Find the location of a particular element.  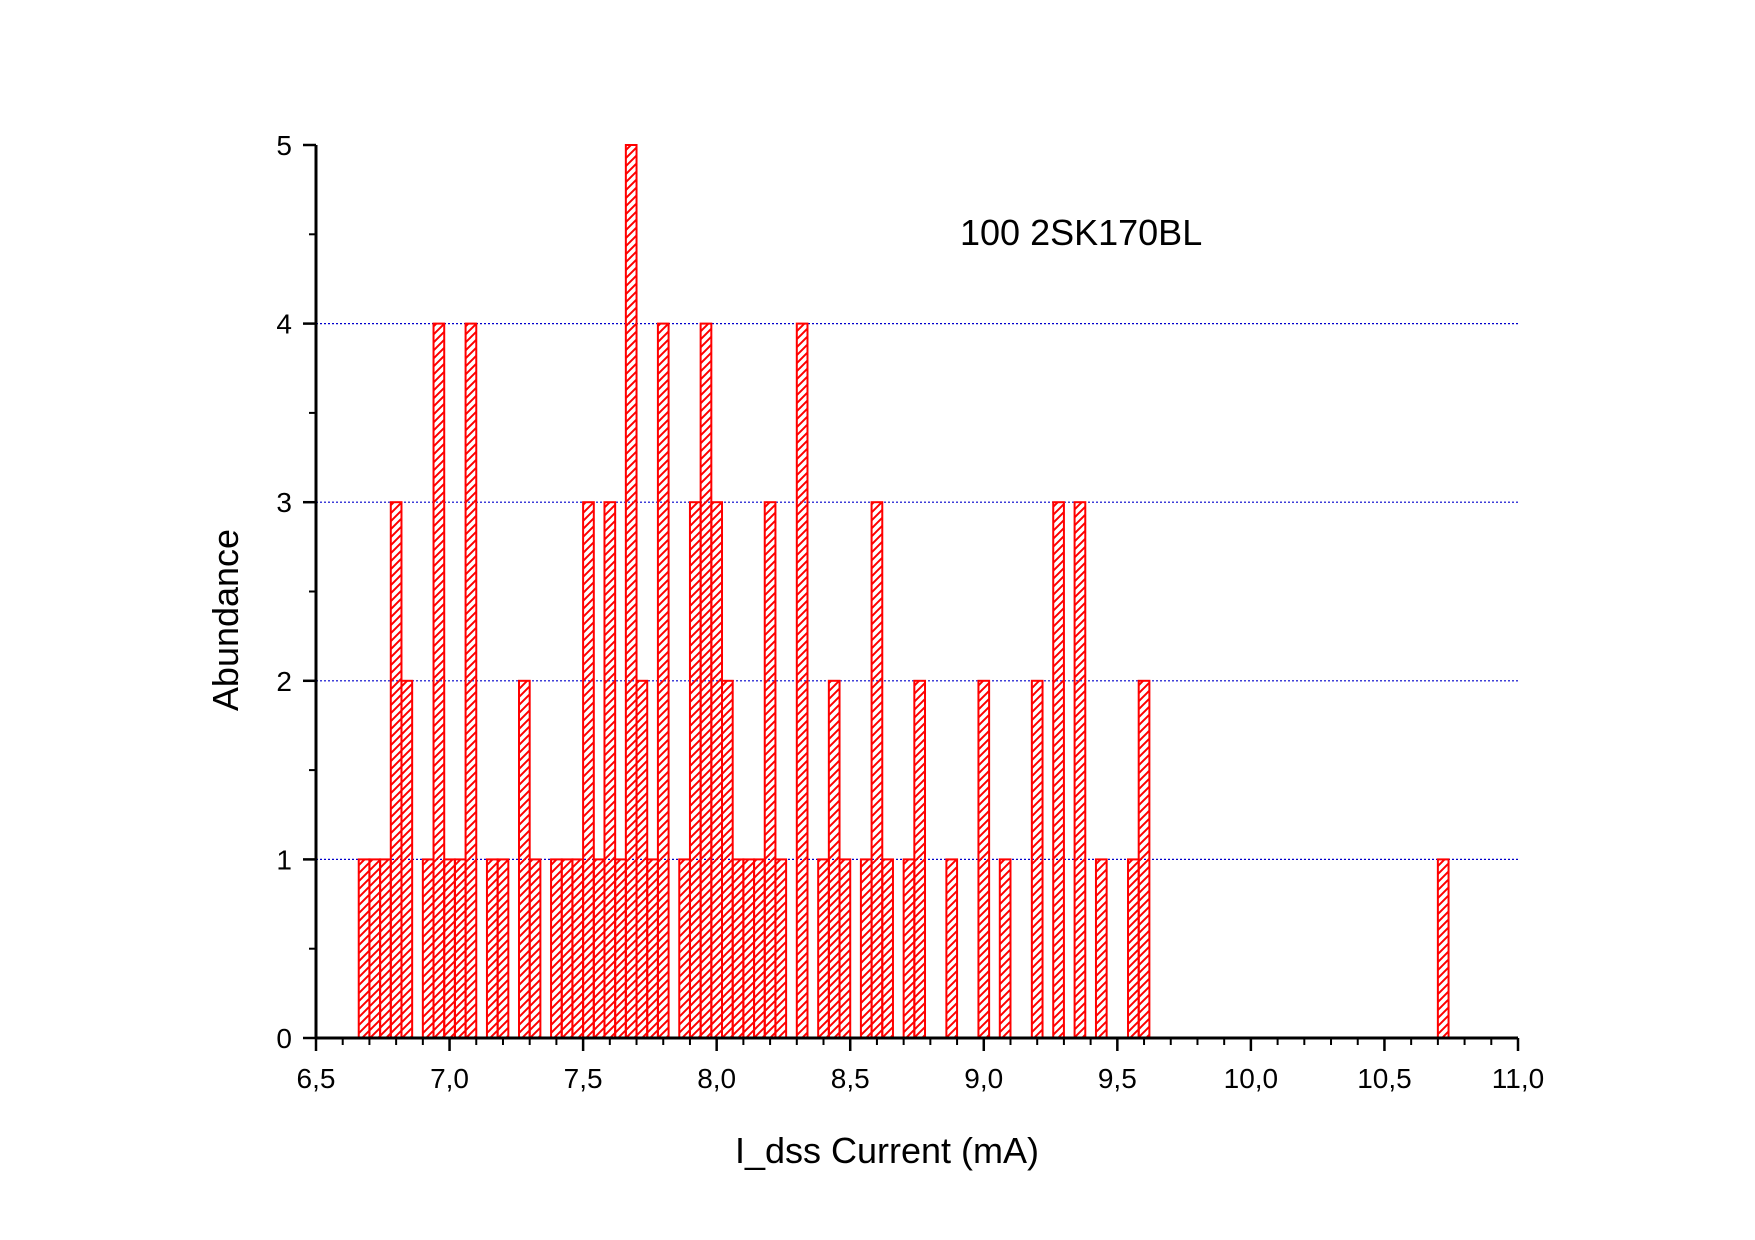

y-tick-label: 0 is located at coordinates (284, 1038).